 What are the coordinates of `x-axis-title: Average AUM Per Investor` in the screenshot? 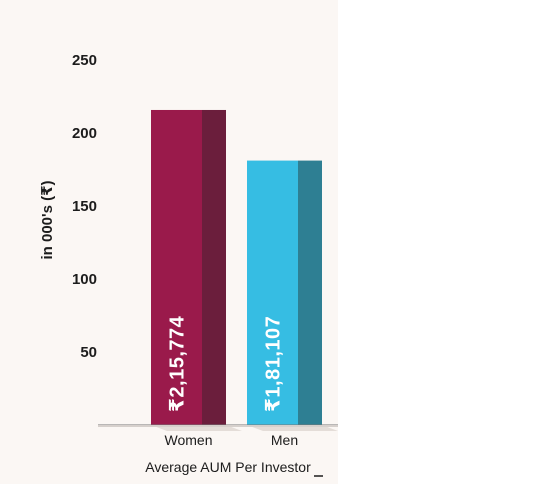 It's located at (228, 467).